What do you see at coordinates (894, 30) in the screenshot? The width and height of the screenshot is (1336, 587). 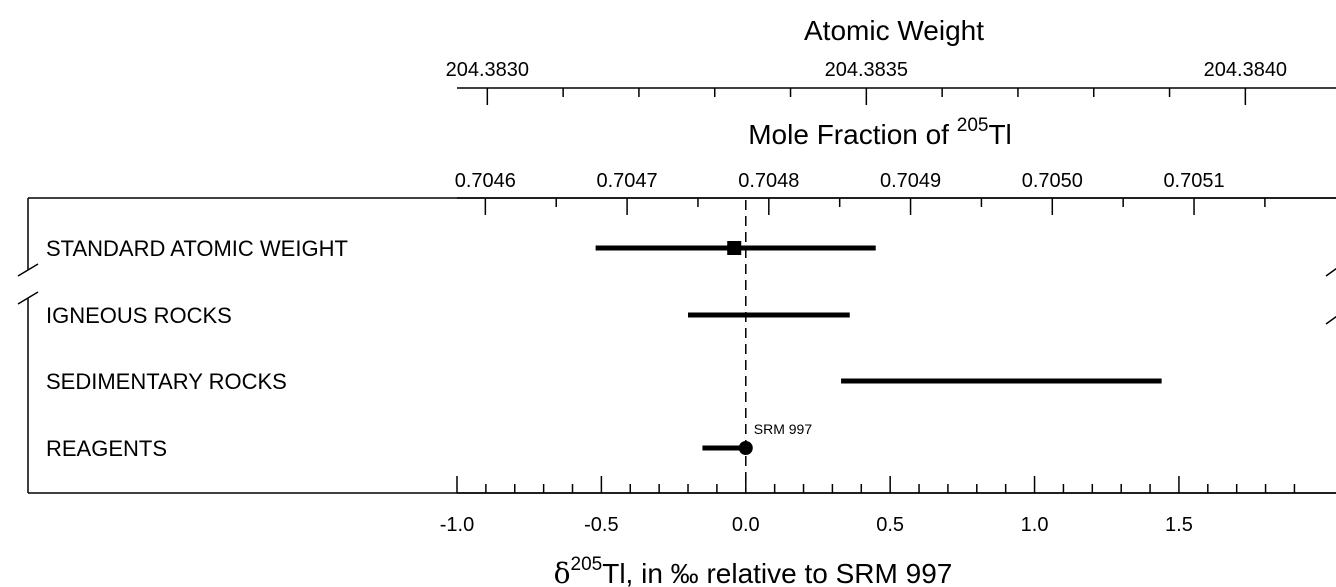 I see `atomic-weight-axis-title: Atomic Weight` at bounding box center [894, 30].